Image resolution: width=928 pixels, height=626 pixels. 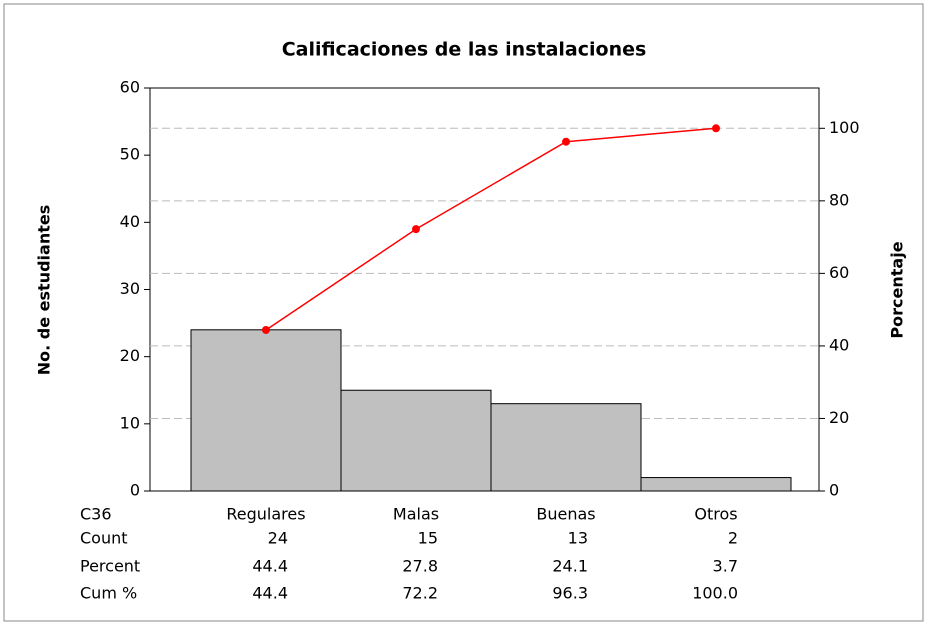 I want to click on y-axis-label: No. de estudiantes, so click(x=44, y=290).